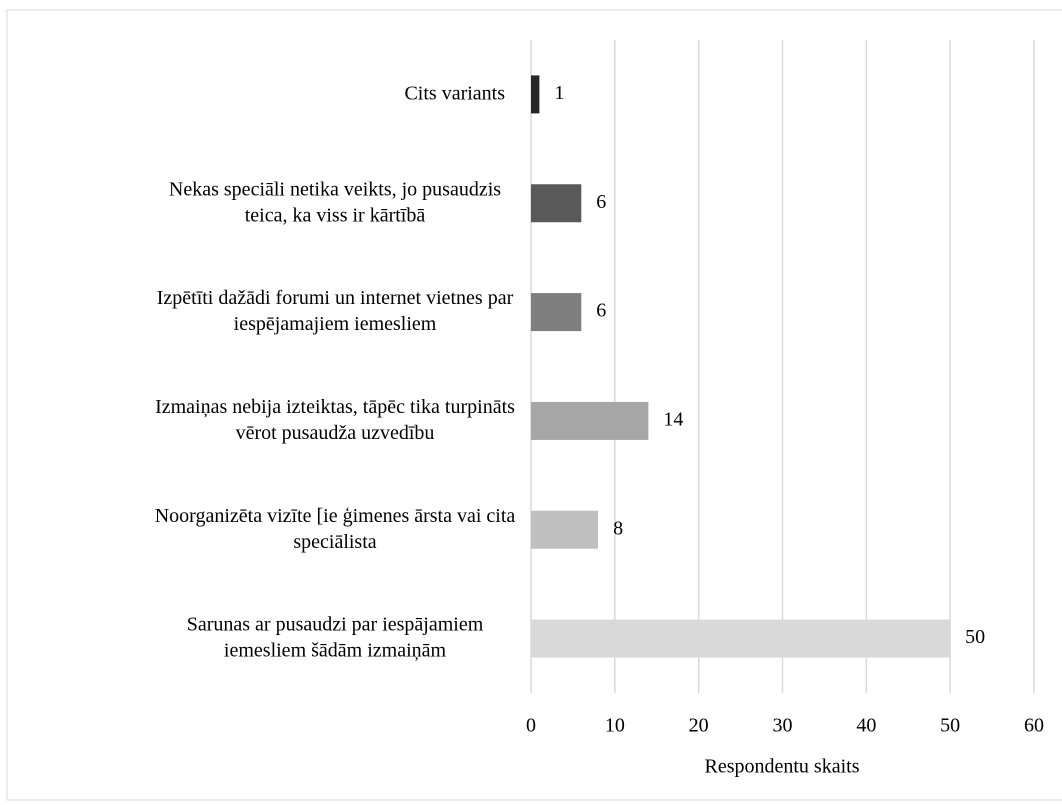 The height and width of the screenshot is (805, 1062). Describe the element at coordinates (950, 726) in the screenshot. I see `x-tick-label: 50` at that location.